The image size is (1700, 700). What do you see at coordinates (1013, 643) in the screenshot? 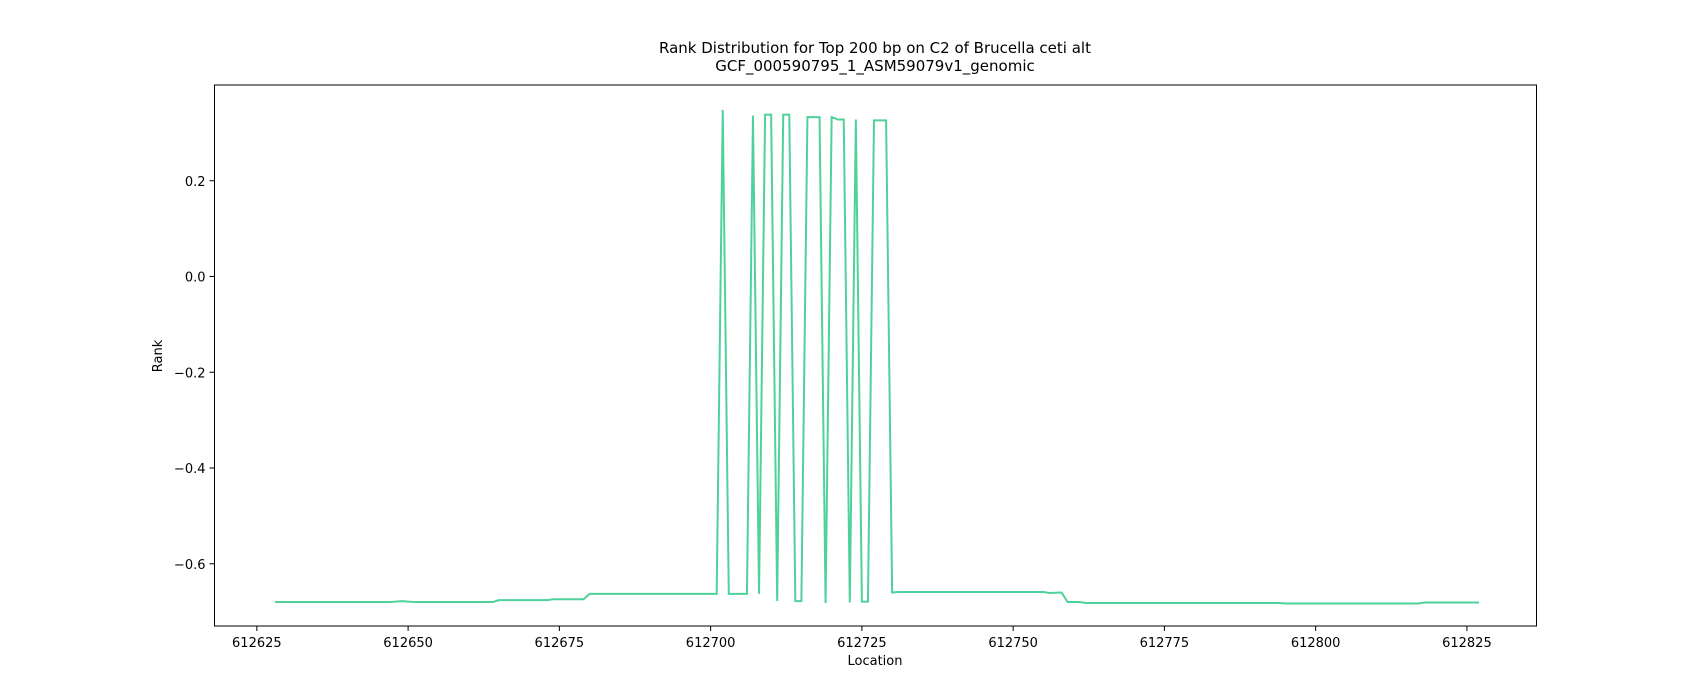
I see `x-tick-label: 612750` at bounding box center [1013, 643].